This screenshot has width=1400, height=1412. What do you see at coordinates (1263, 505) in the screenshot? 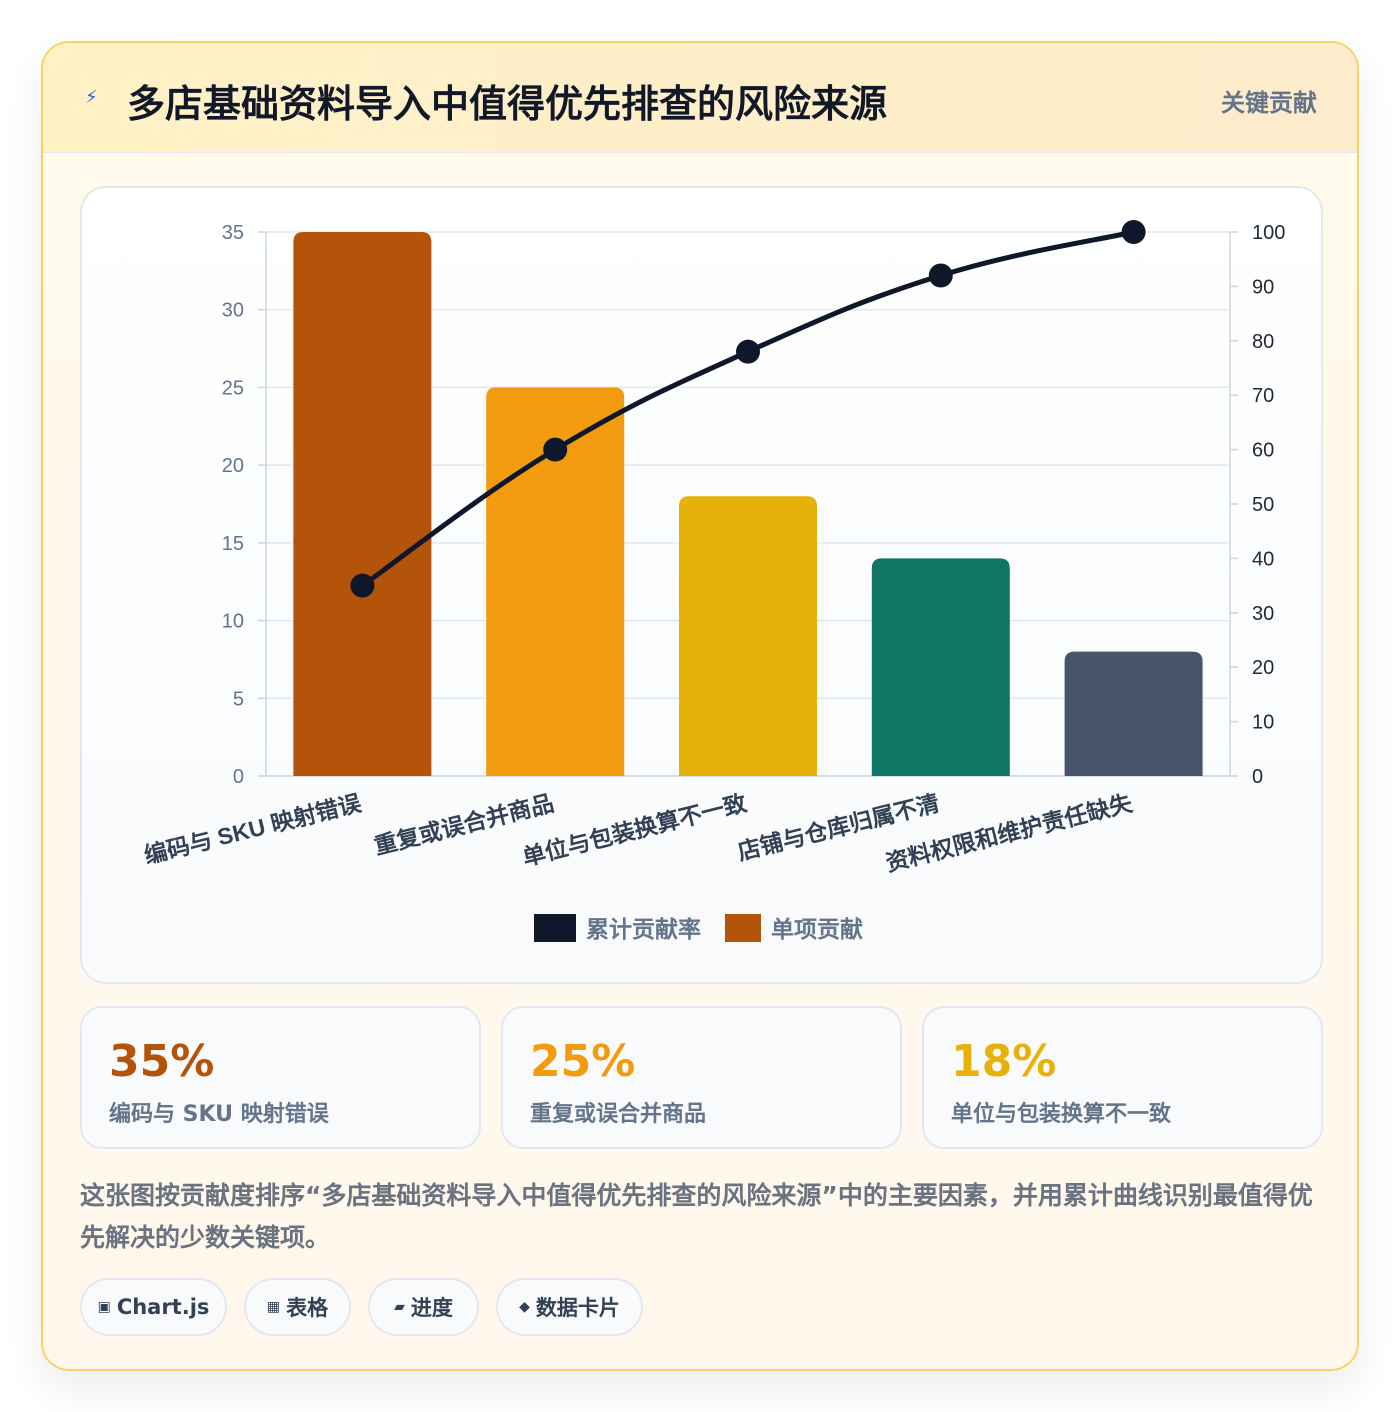
I see `right-axis-tick-label: 50` at bounding box center [1263, 505].